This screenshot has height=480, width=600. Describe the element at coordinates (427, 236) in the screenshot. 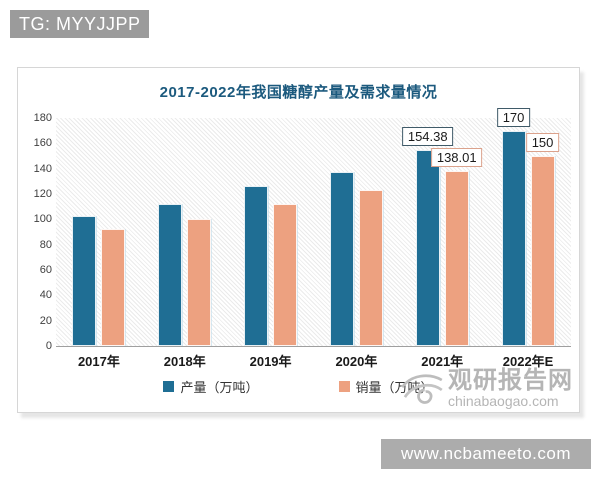

I see `bar: 154.38` at that location.